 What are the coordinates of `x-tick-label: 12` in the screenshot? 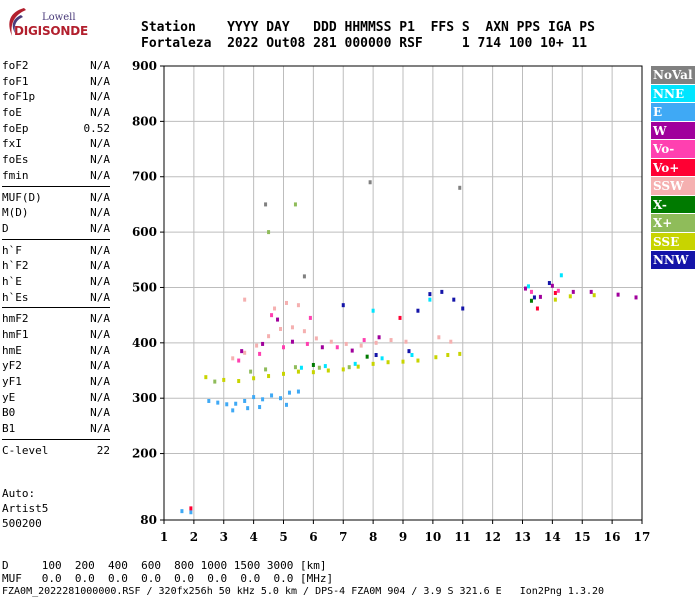 It's located at (492, 537).